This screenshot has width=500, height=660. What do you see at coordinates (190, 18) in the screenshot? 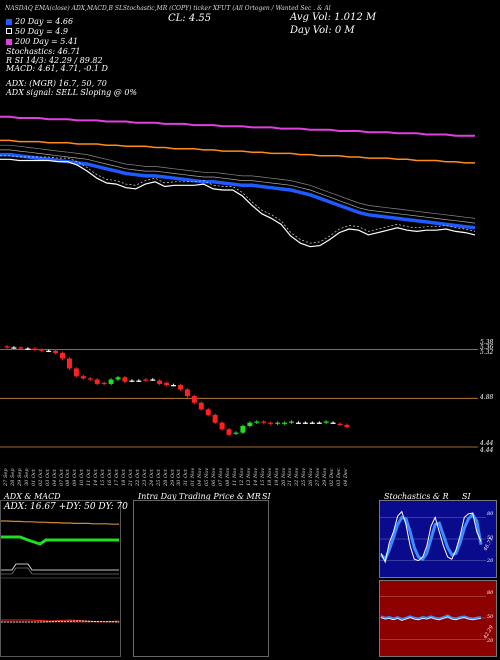
I see `close-label: CL: 4.55` at bounding box center [190, 18].